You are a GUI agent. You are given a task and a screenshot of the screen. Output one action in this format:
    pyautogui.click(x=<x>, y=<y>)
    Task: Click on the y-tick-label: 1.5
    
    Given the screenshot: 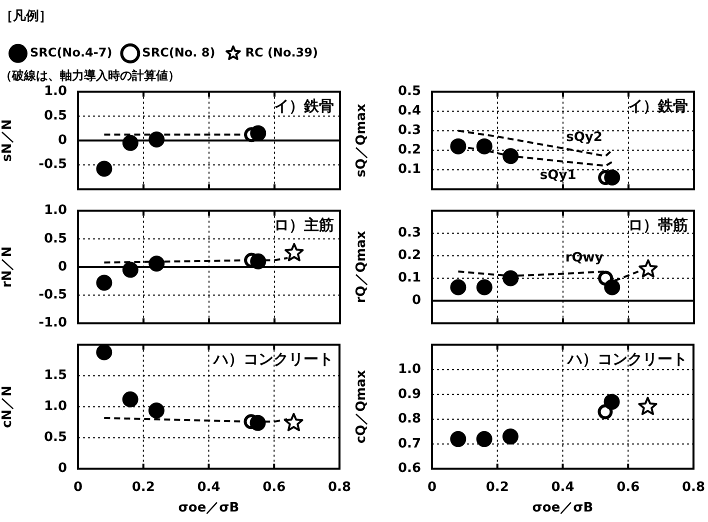 What is the action you would take?
    pyautogui.click(x=55, y=376)
    